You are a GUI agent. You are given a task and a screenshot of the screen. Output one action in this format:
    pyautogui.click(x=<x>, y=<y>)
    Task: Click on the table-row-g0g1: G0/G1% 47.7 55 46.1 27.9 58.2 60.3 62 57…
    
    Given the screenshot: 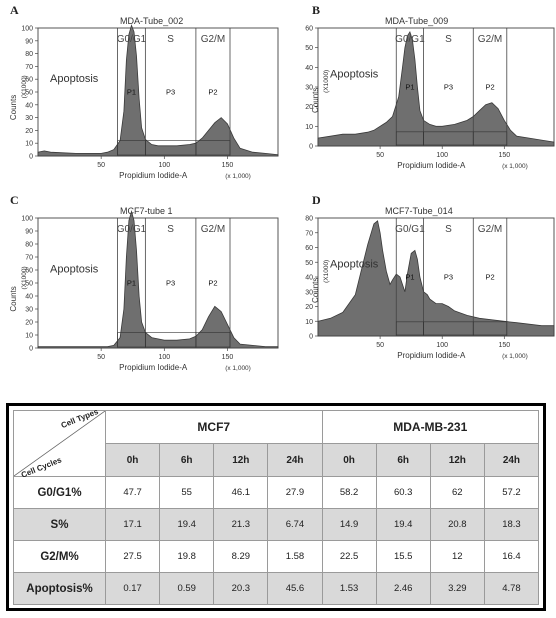 What is the action you would take?
    pyautogui.click(x=276, y=492)
    